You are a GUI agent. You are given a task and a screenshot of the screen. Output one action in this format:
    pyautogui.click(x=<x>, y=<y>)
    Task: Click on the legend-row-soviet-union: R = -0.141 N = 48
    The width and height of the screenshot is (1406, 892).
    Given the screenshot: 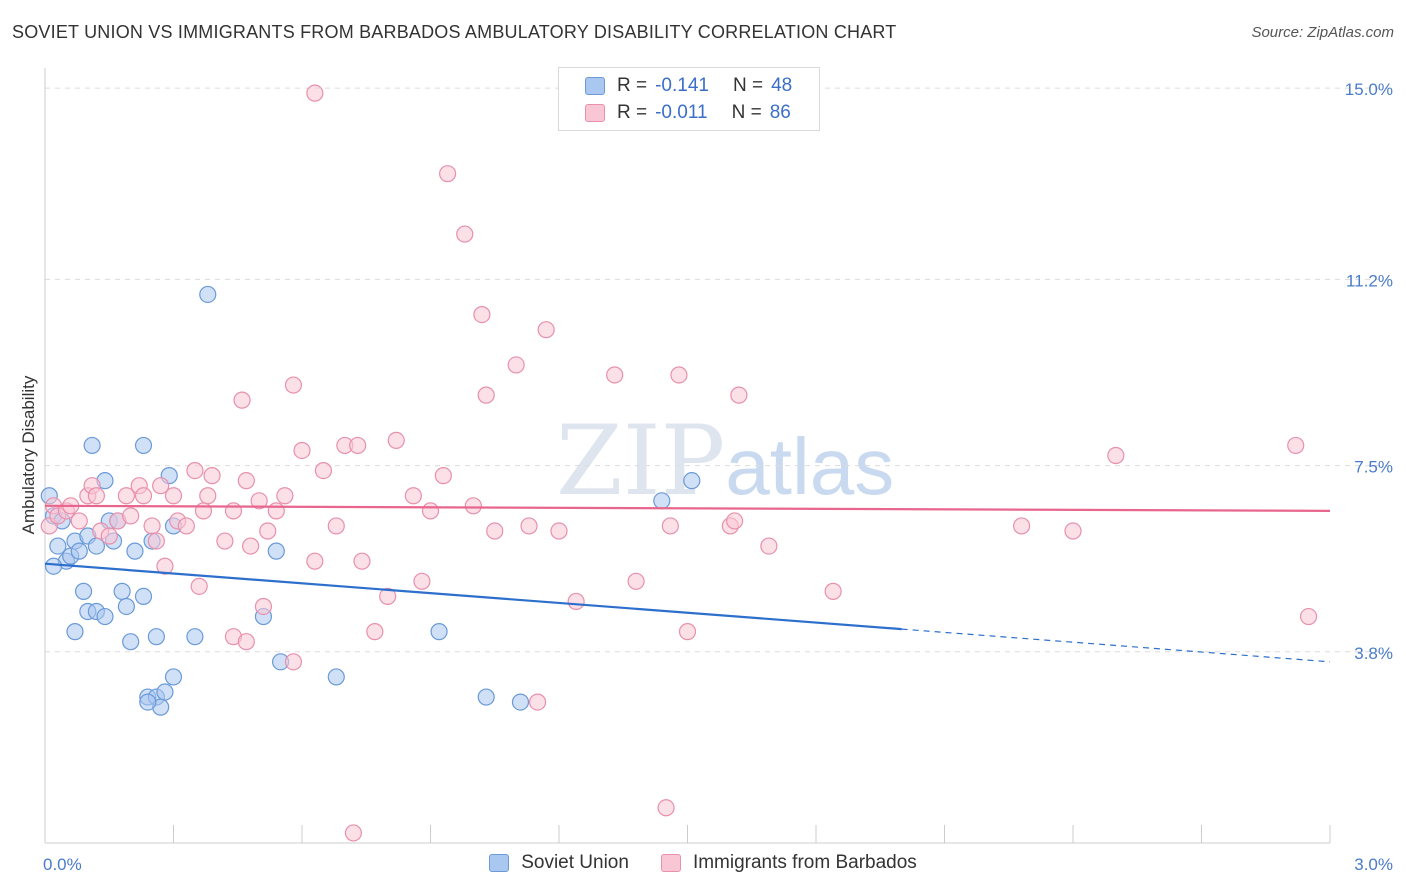 What is the action you would take?
    pyautogui.click(x=688, y=86)
    